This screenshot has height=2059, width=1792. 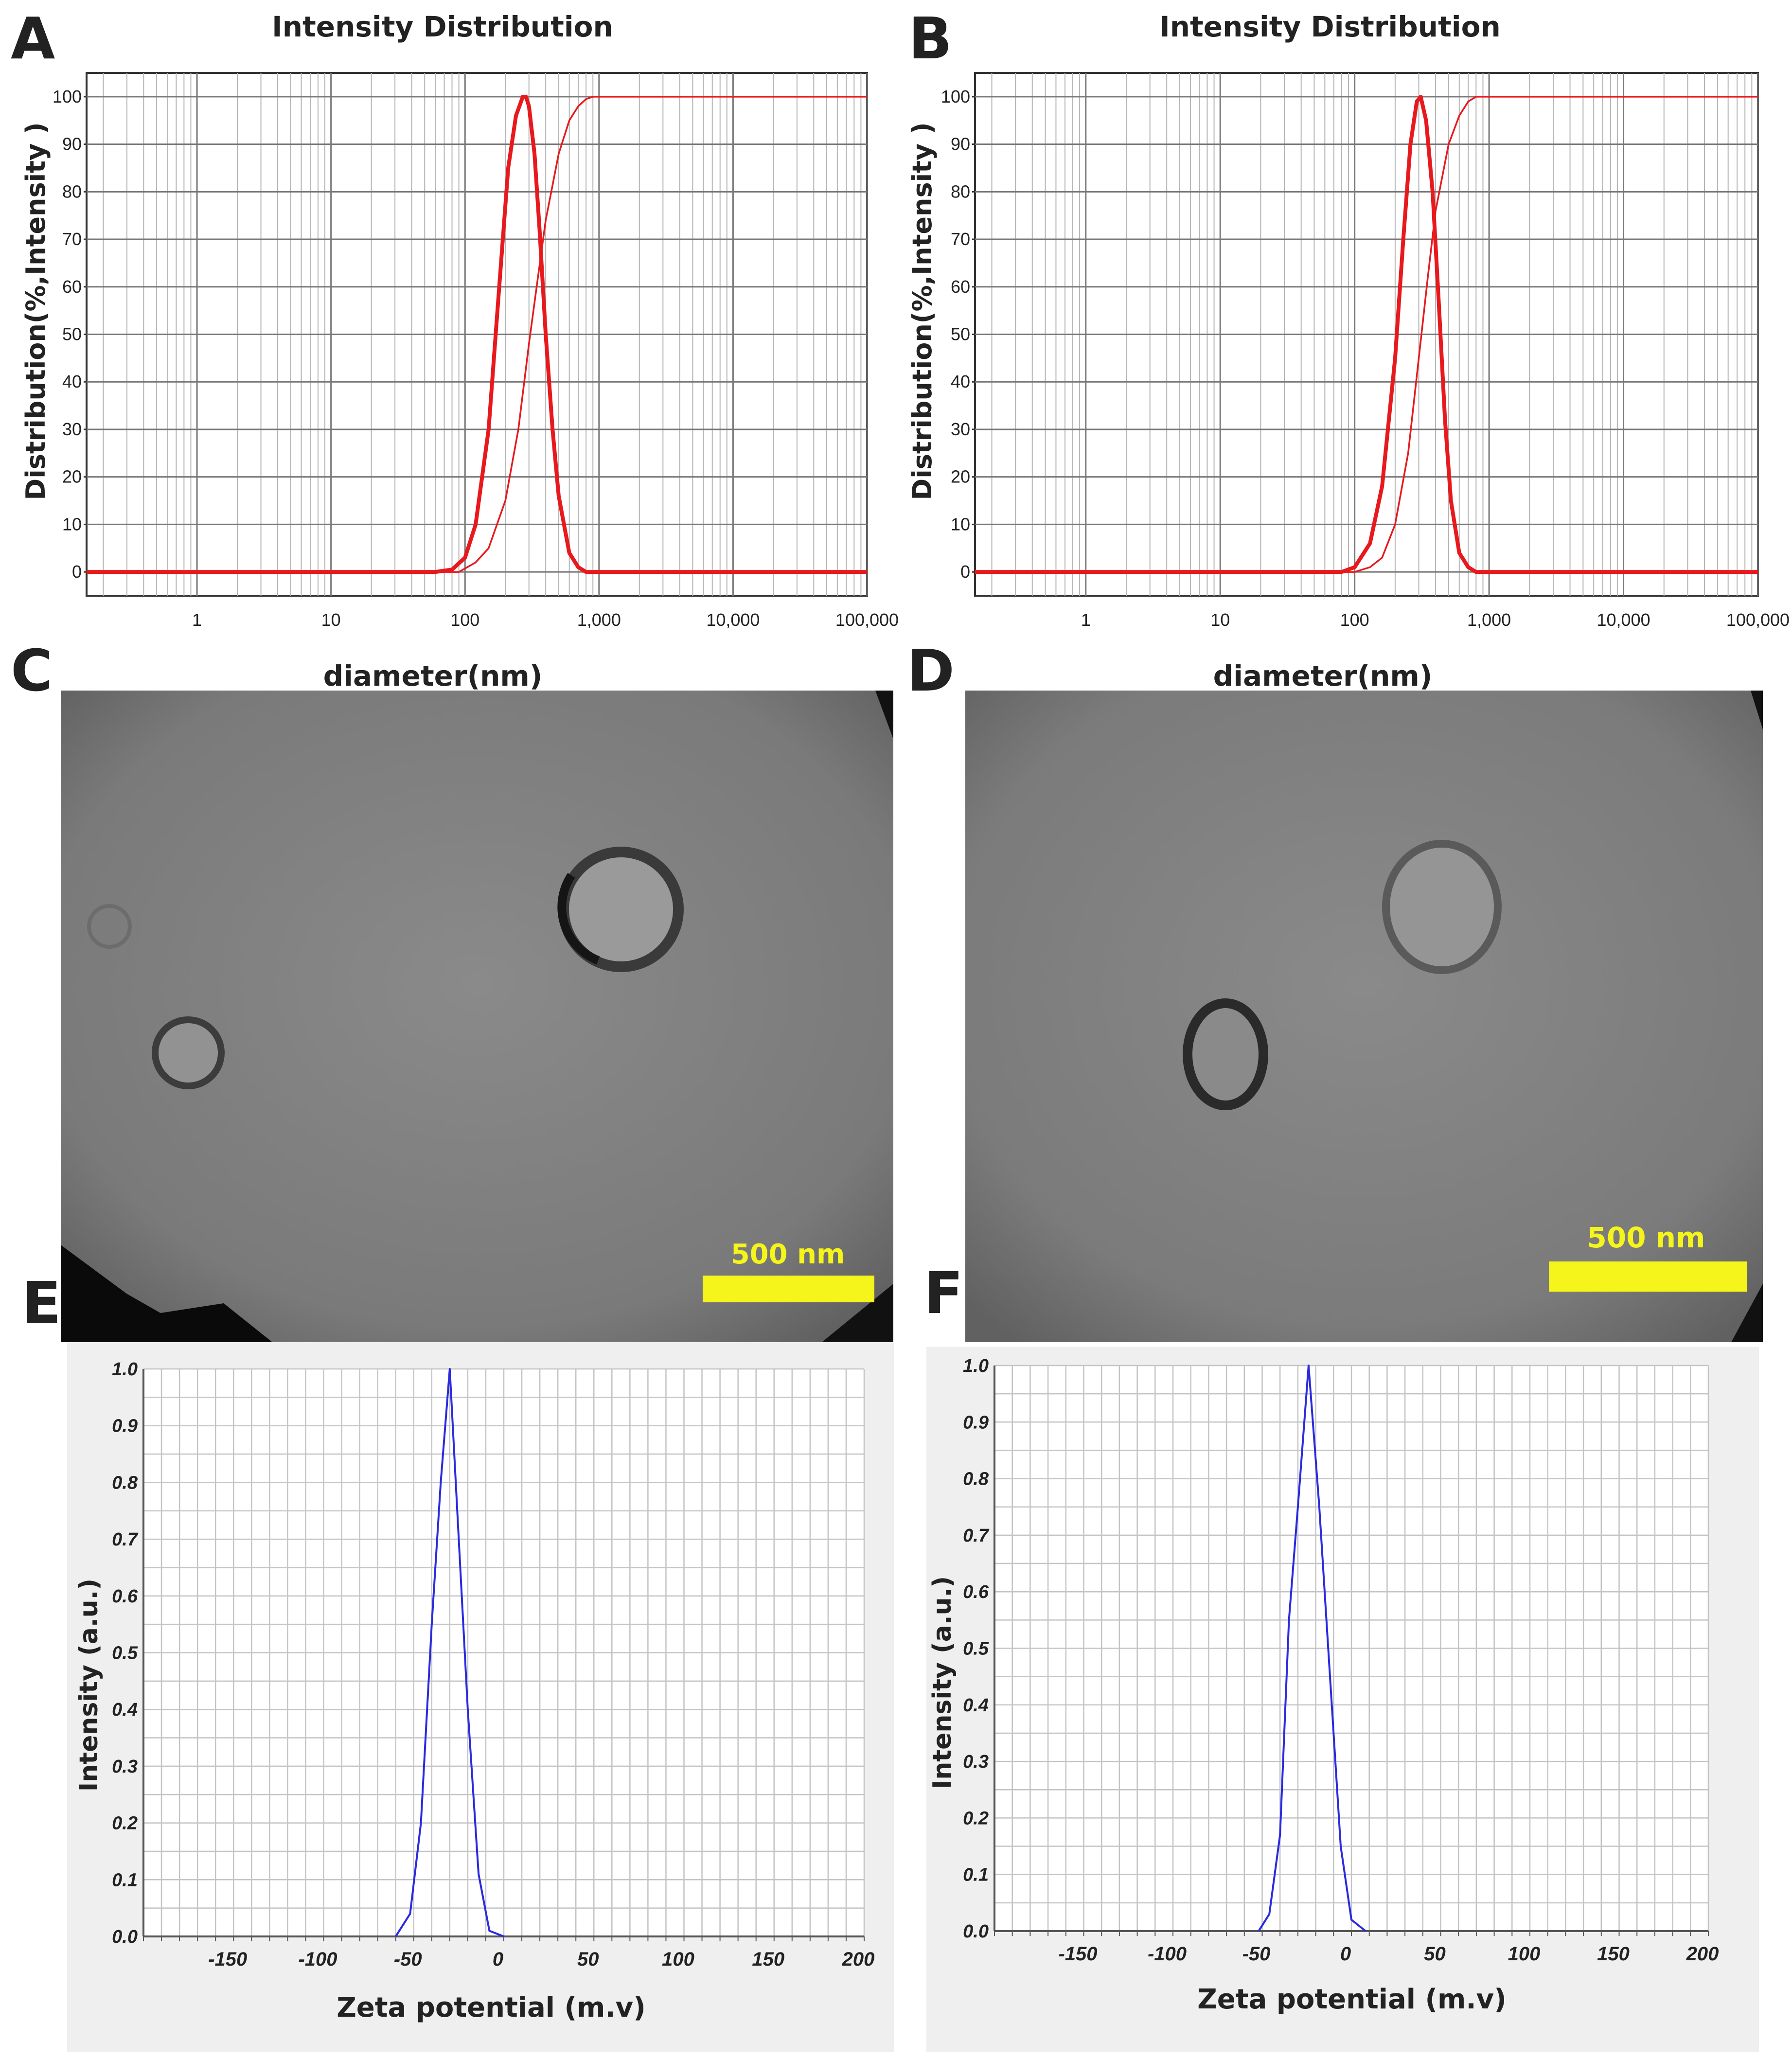 What do you see at coordinates (1220, 620) in the screenshot?
I see `chart-b-xtick-label: 10` at bounding box center [1220, 620].